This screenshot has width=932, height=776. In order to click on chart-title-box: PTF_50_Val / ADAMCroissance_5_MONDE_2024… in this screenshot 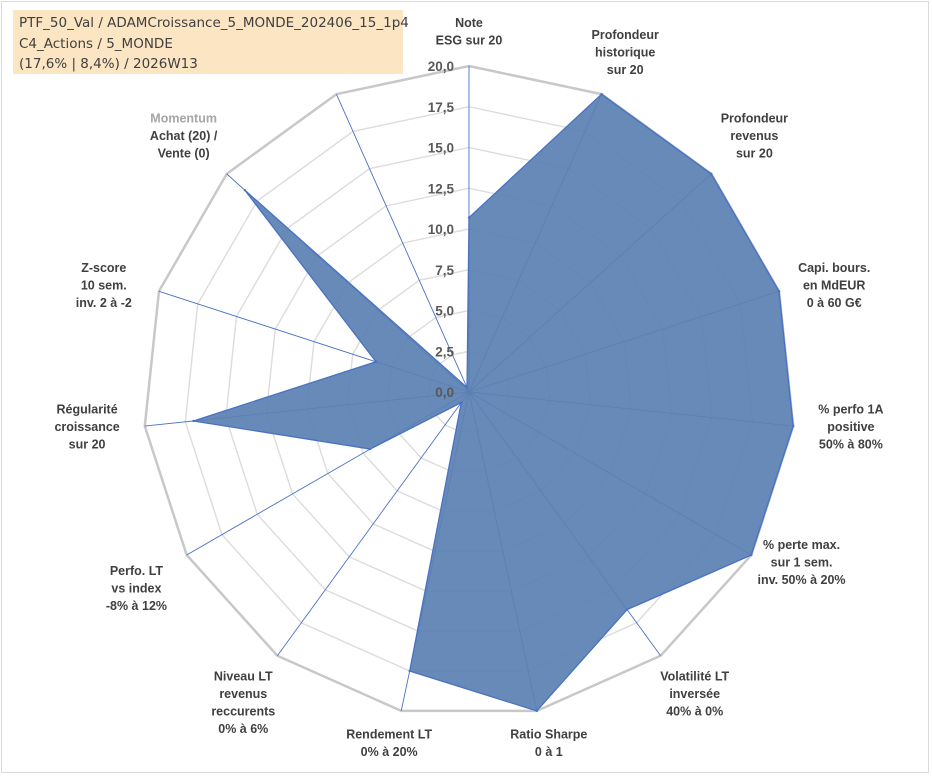, I will do `click(211, 42)`.